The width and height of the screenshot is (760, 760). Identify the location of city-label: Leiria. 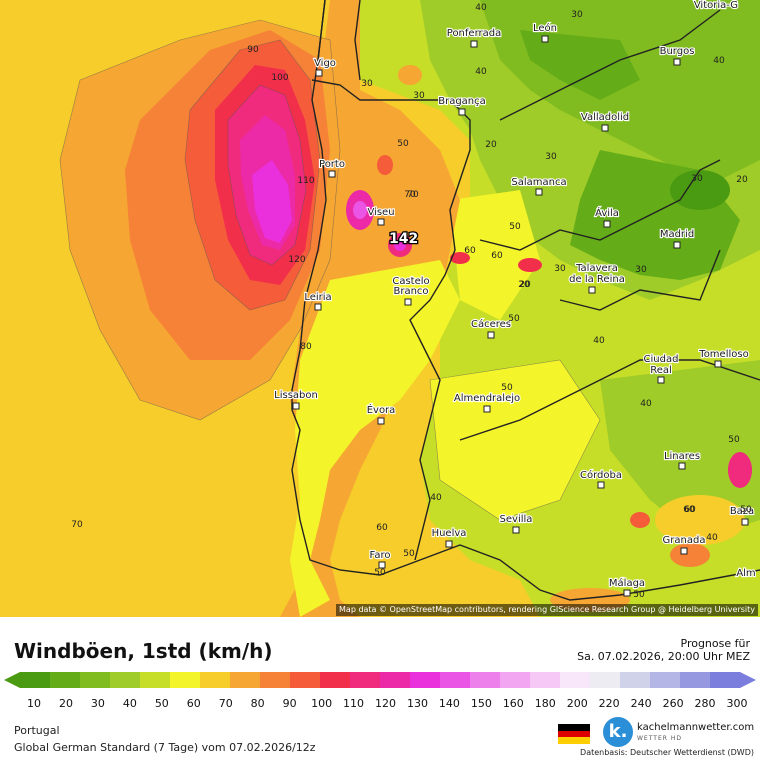
(317, 297).